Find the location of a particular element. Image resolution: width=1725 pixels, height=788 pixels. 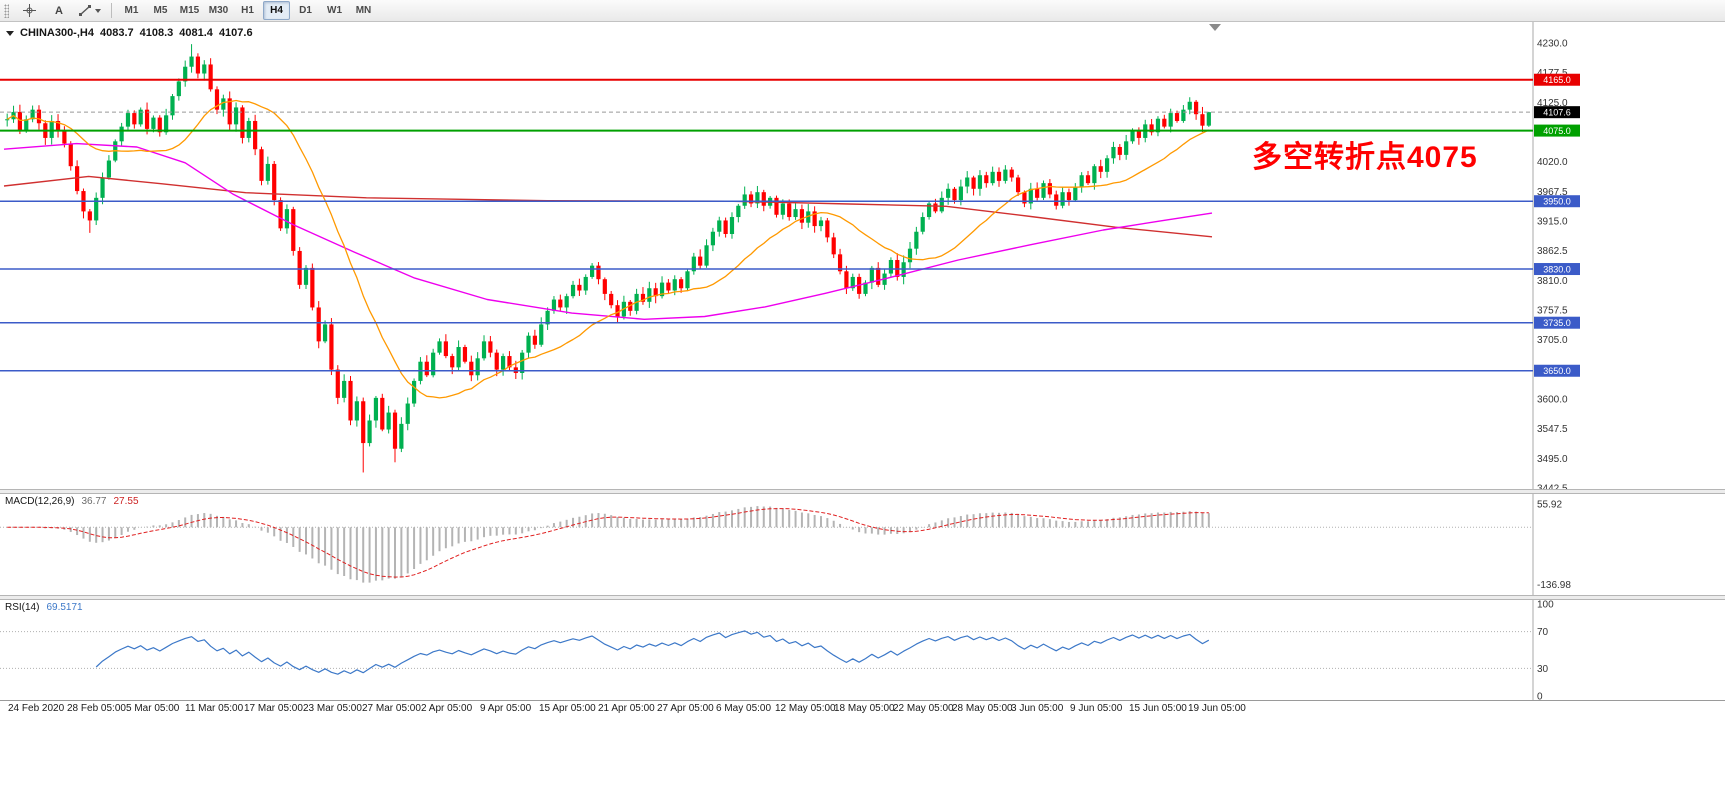

time-axis-label: 21 Apr 05:00 is located at coordinates (626, 708).